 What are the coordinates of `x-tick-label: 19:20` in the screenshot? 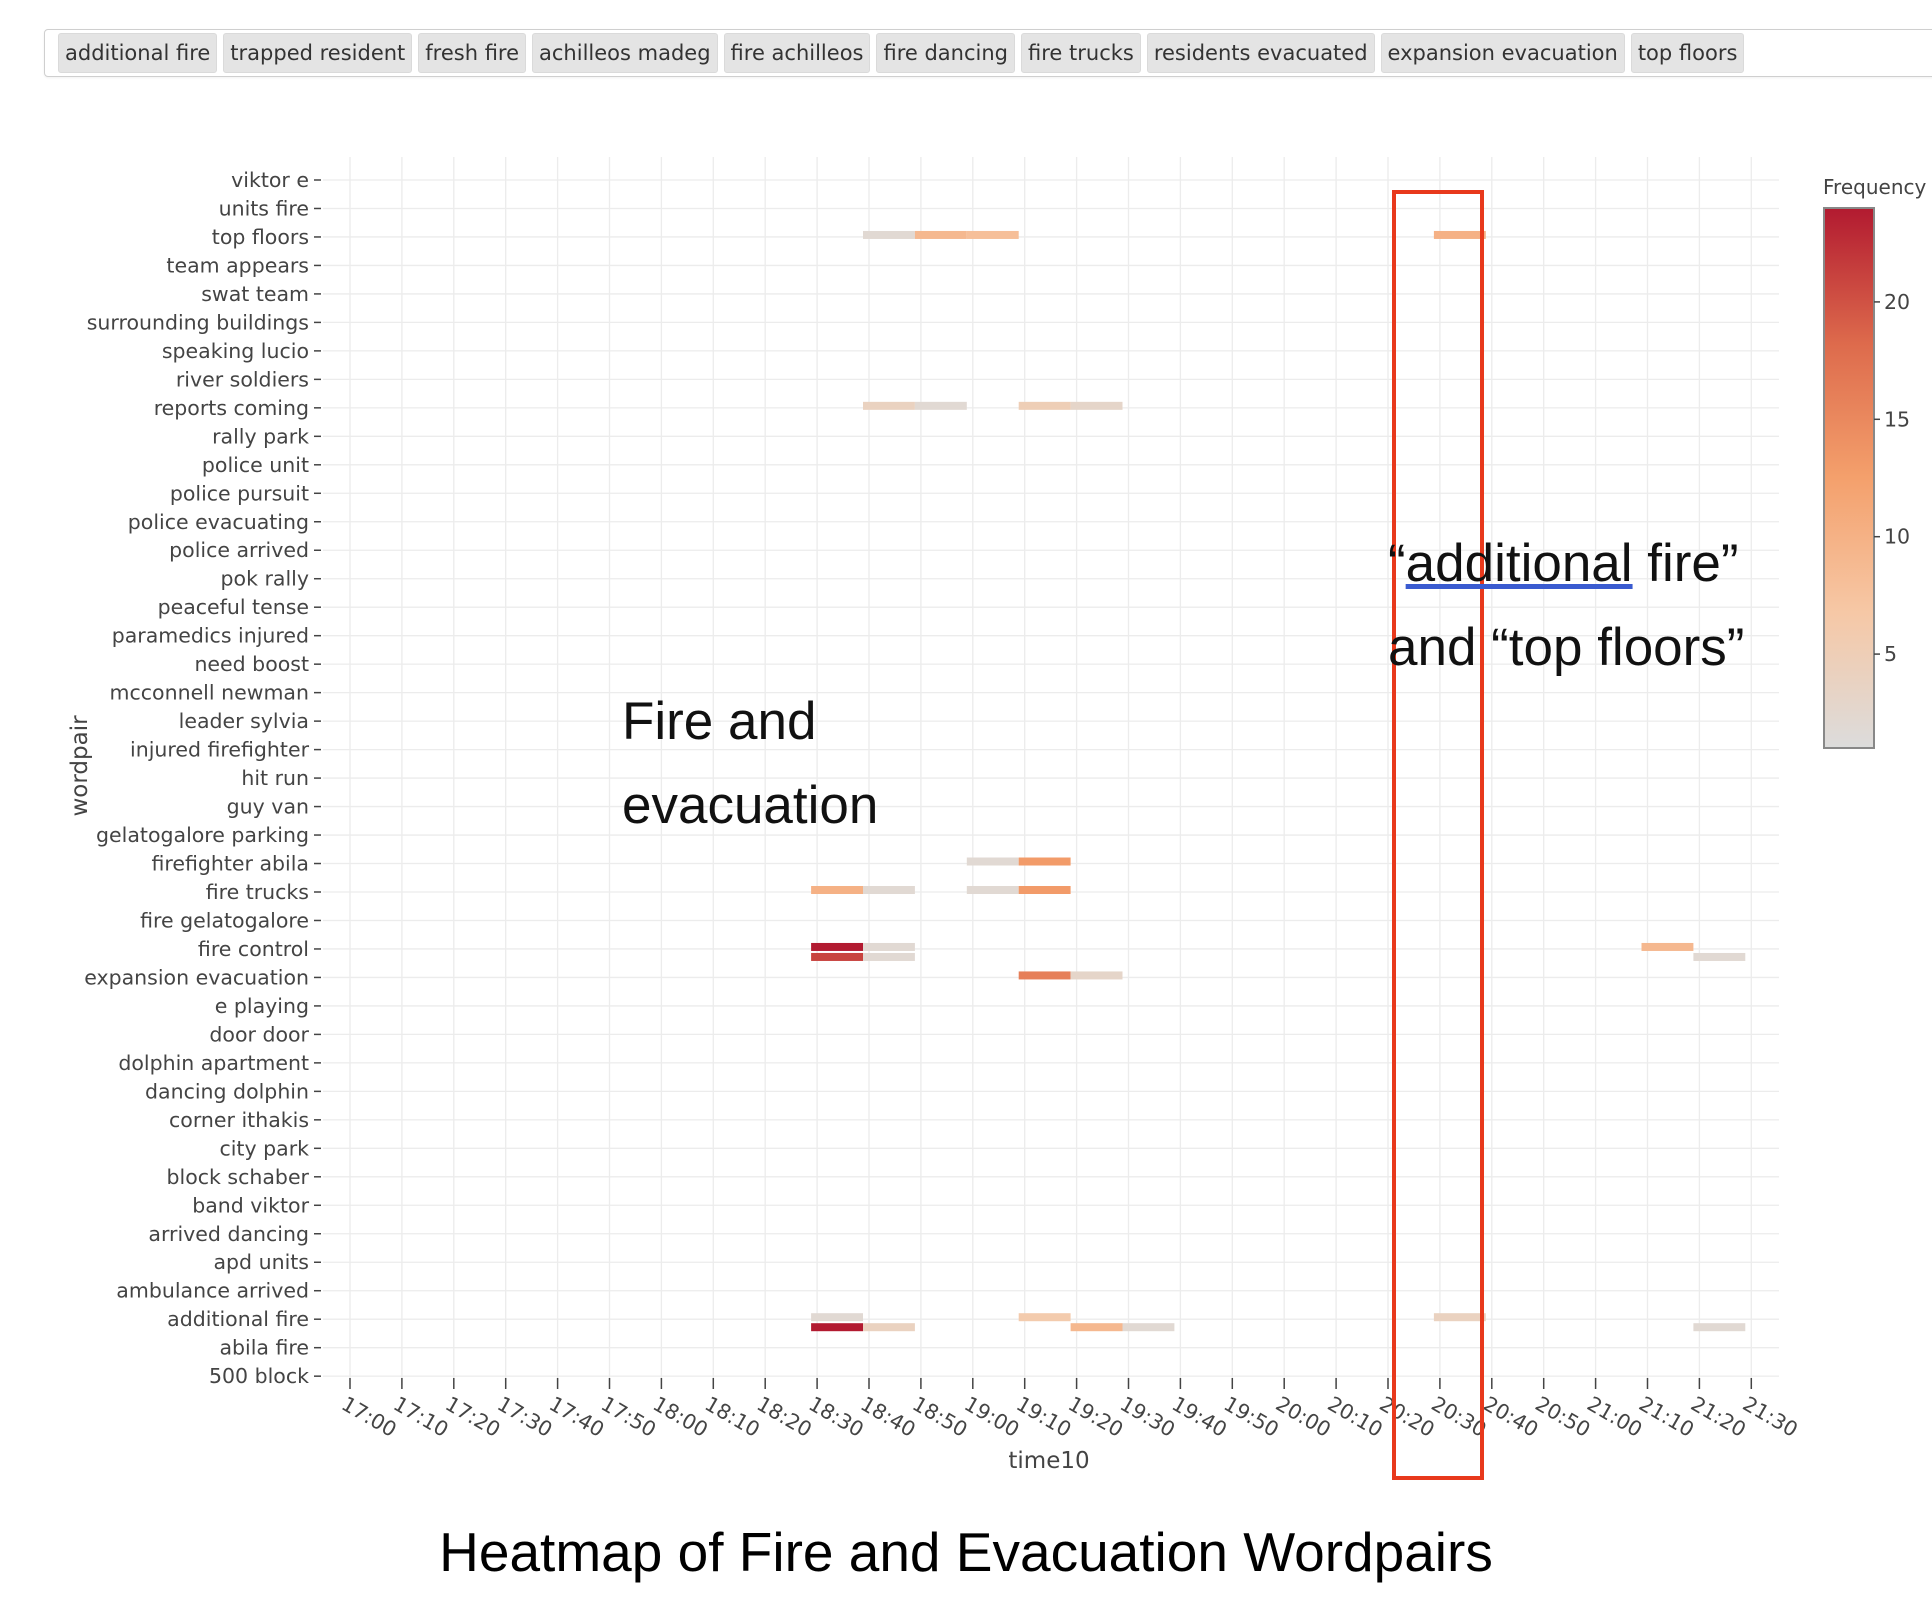 It's located at (1095, 1417).